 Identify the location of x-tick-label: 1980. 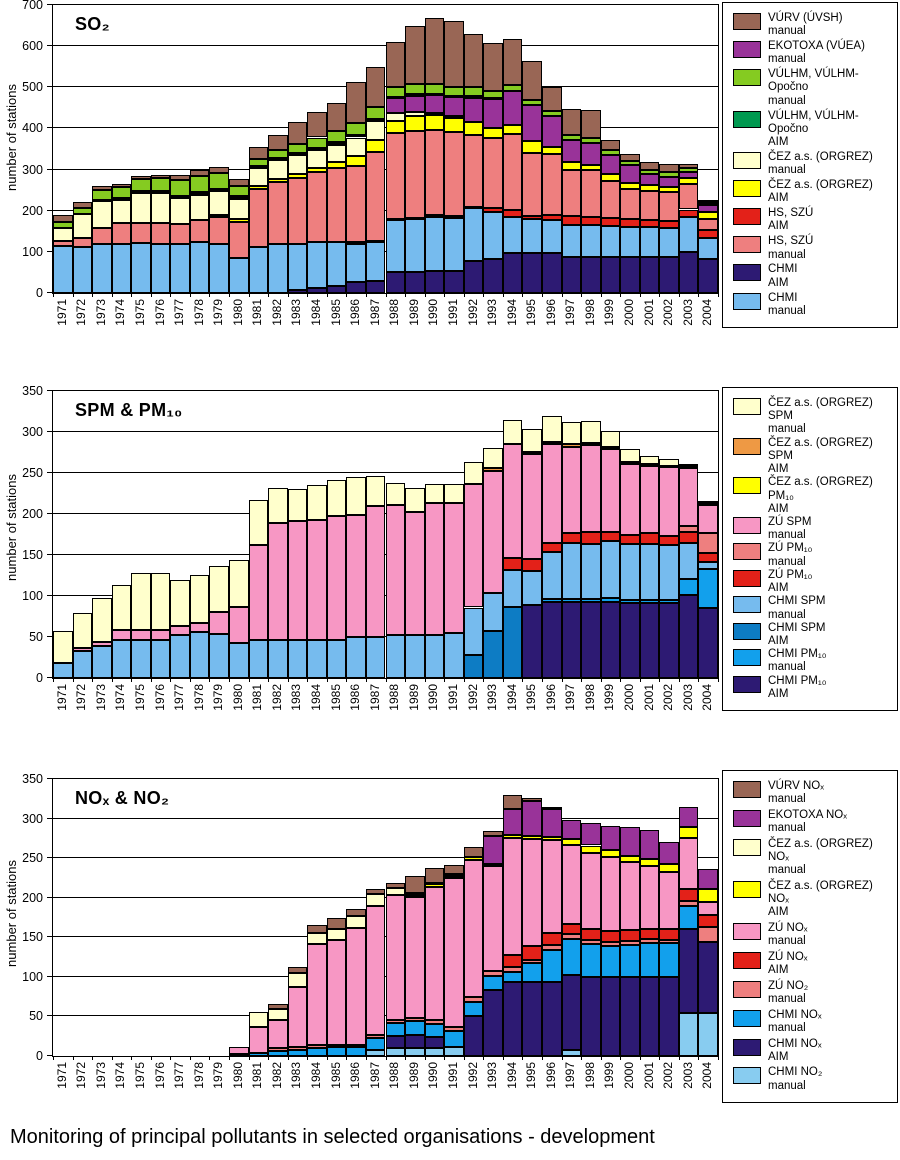
(237, 697).